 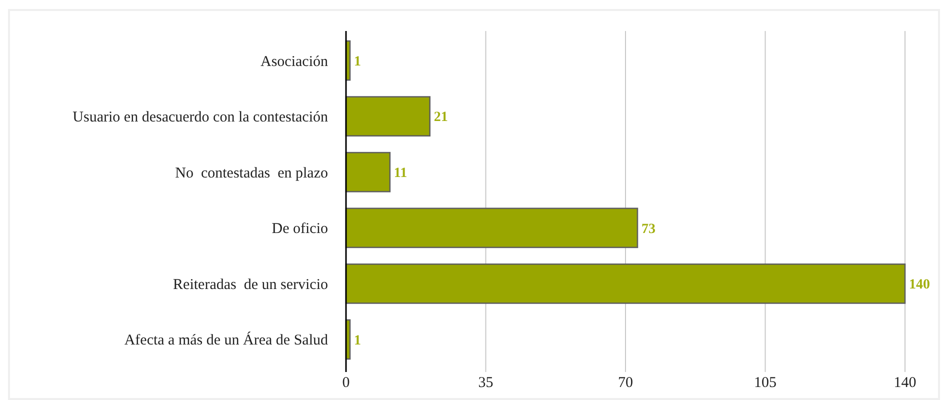 What do you see at coordinates (441, 118) in the screenshot?
I see `data-label: 21` at bounding box center [441, 118].